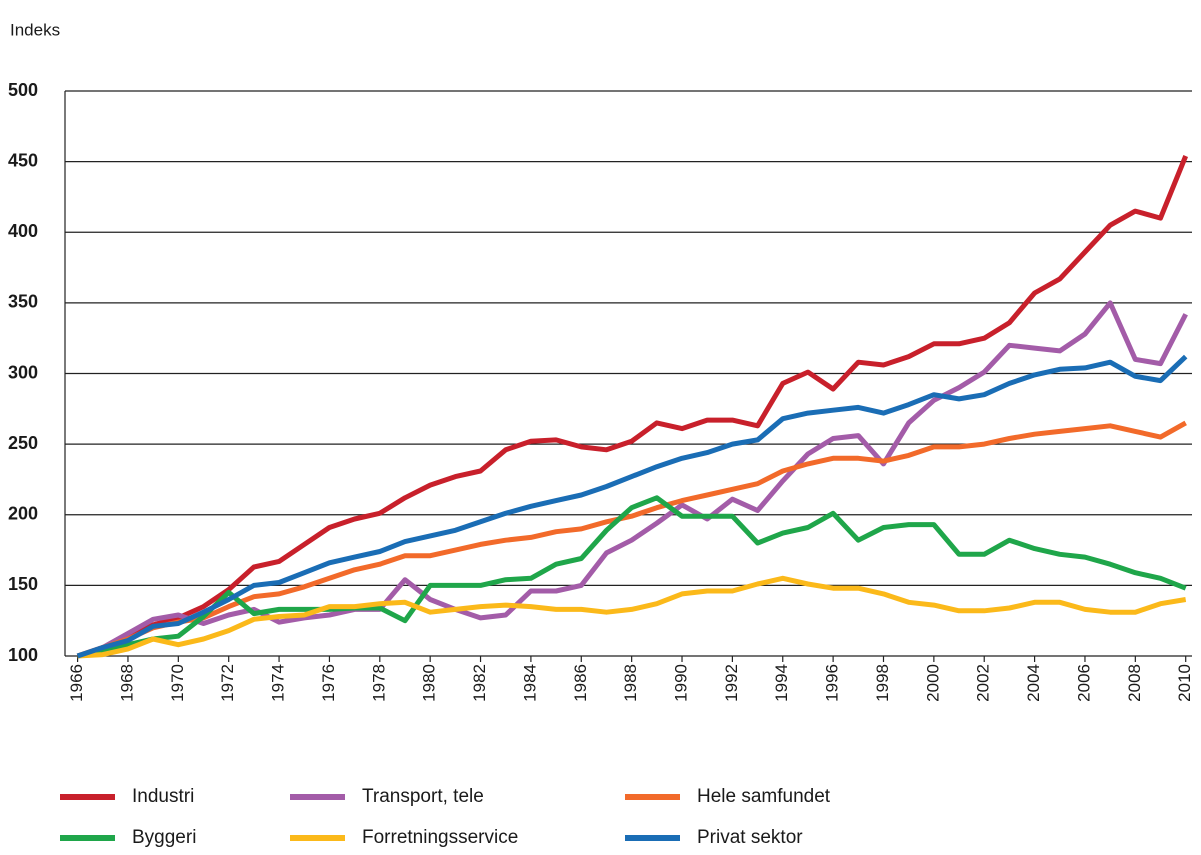 The width and height of the screenshot is (1201, 855). Describe the element at coordinates (882, 683) in the screenshot. I see `x-tick-label: 1998` at that location.